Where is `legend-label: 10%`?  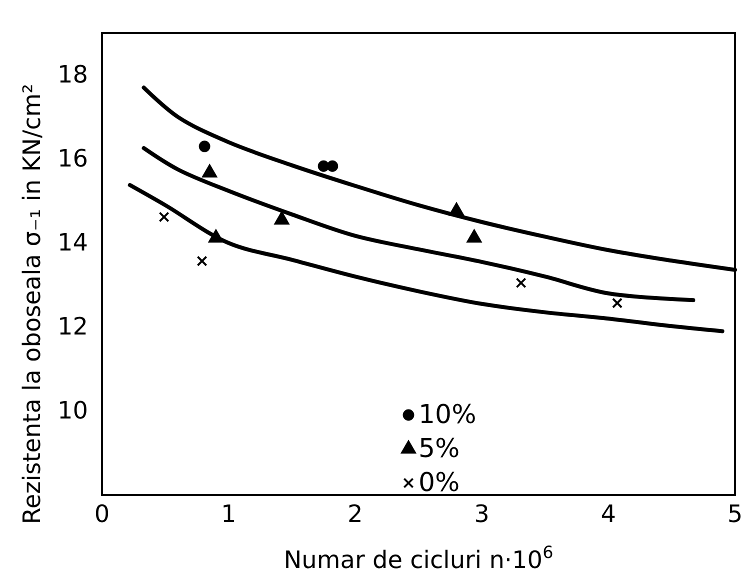 legend-label: 10% is located at coordinates (447, 415).